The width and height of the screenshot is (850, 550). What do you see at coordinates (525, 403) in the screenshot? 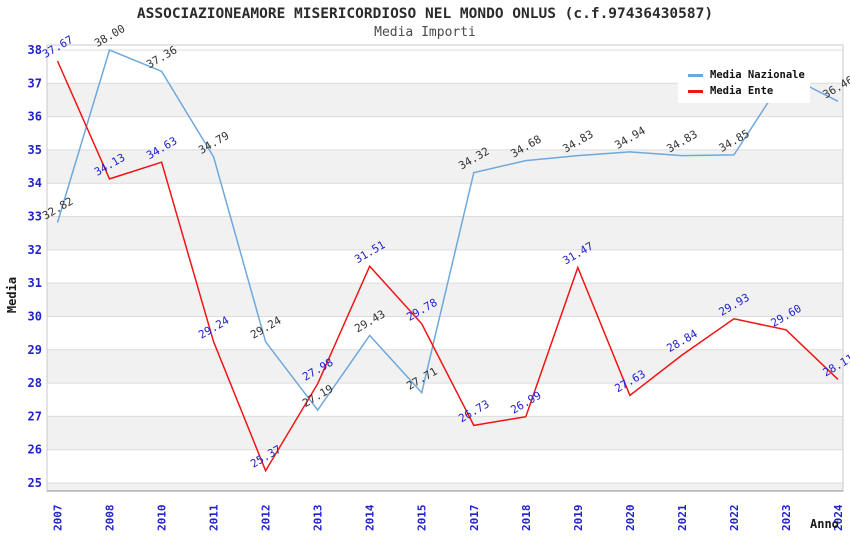
I see `data-point-label: 26.99` at bounding box center [525, 403].